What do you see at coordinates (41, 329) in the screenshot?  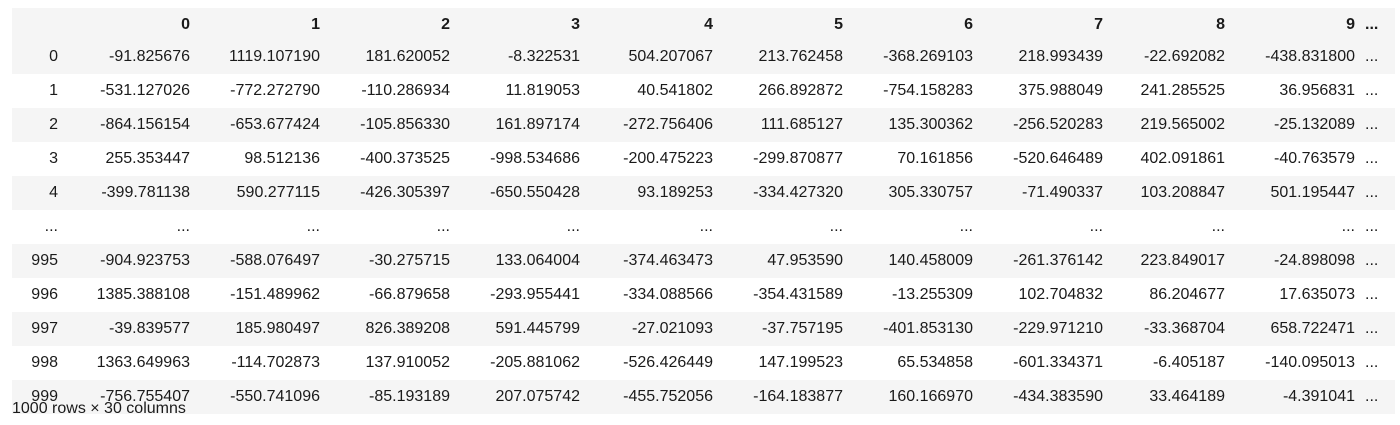 I see `row-index: 997` at bounding box center [41, 329].